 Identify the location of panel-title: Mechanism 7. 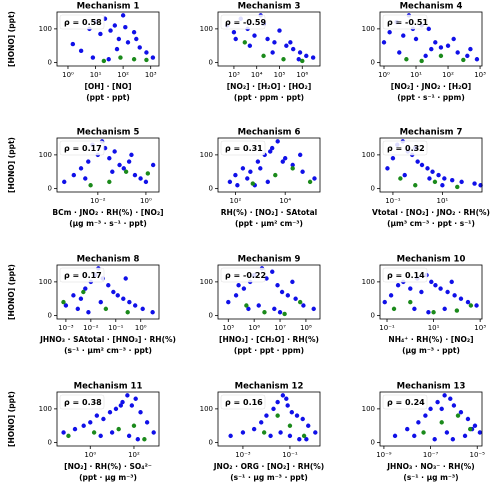
(431, 133).